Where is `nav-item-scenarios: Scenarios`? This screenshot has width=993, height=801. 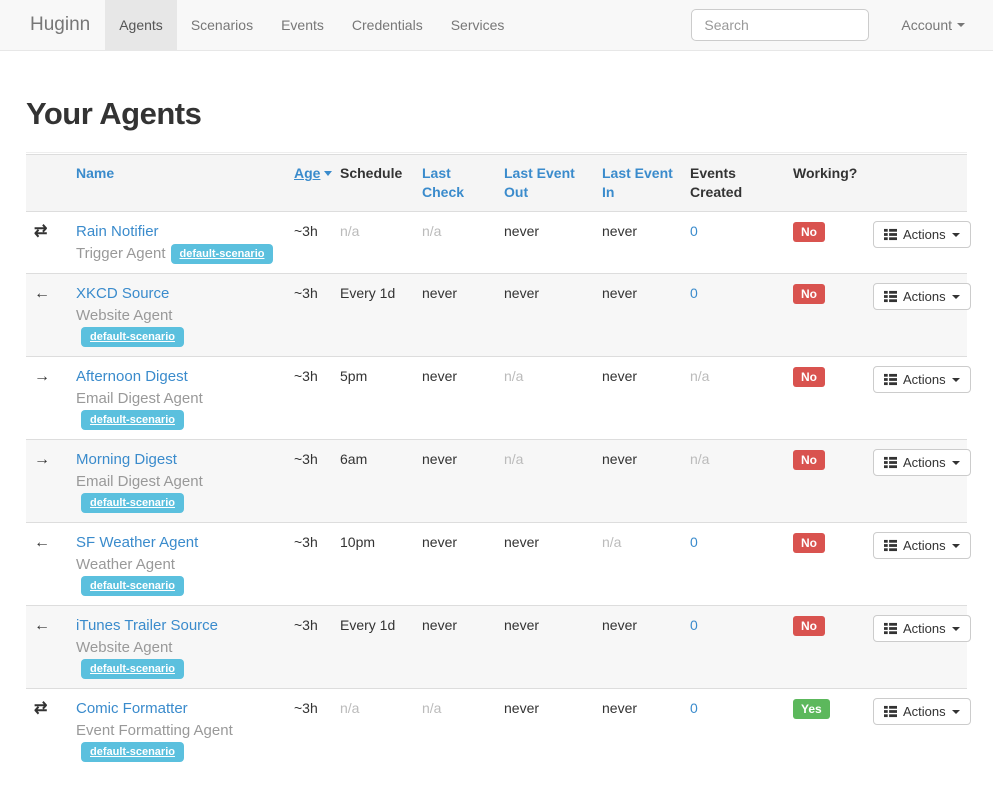 nav-item-scenarios: Scenarios is located at coordinates (222, 25).